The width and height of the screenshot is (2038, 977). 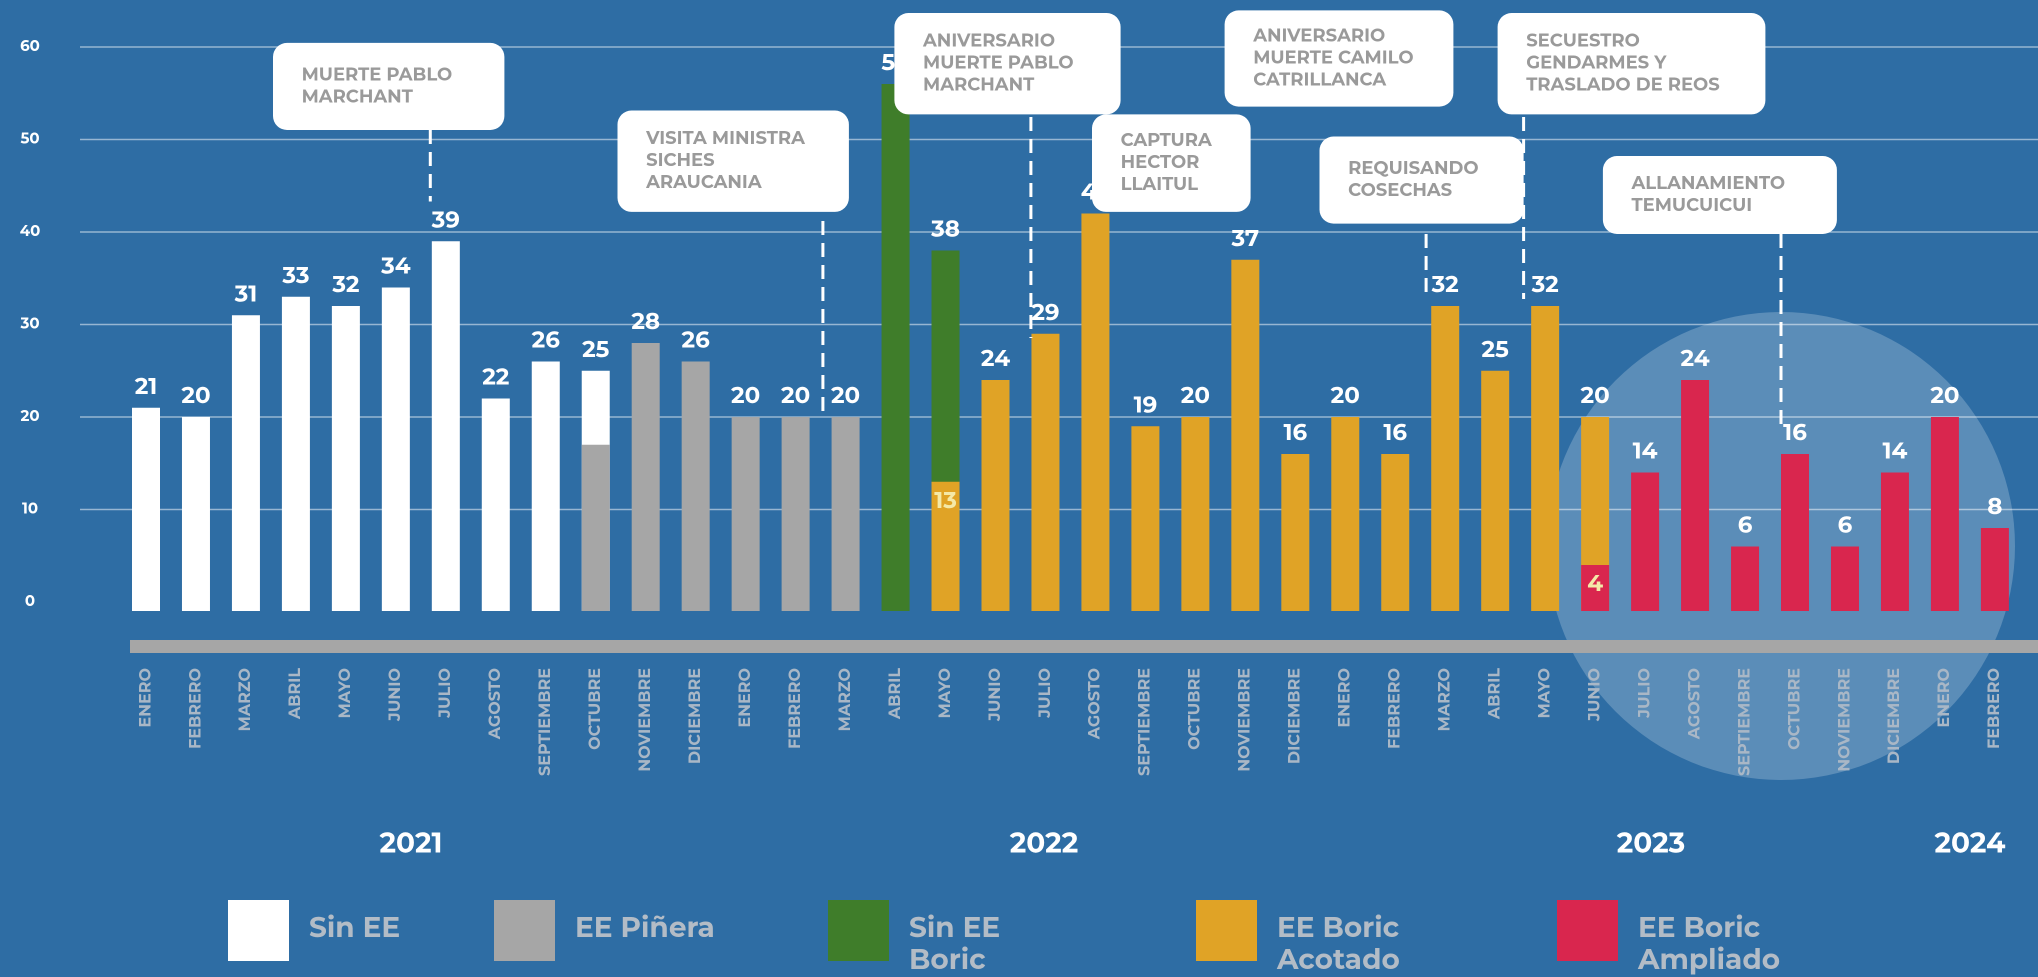 What do you see at coordinates (609, 930) in the screenshot?
I see `legend-item: EE Piñera` at bounding box center [609, 930].